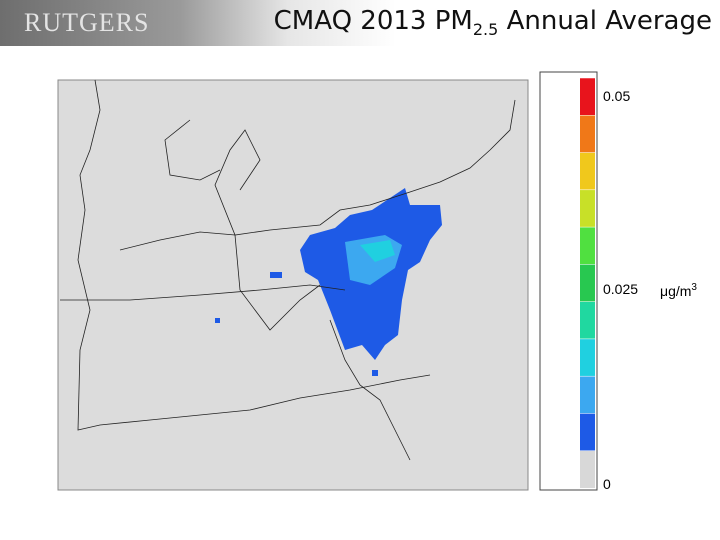 Image resolution: width=720 pixels, height=540 pixels. I want to click on logo: RUTGERS, so click(87, 22).